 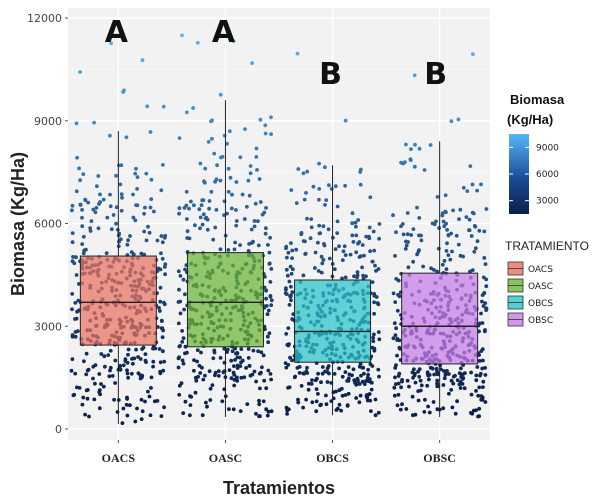 What do you see at coordinates (530, 319) in the screenshot?
I see `legend-entry-obsc: OBSC` at bounding box center [530, 319].